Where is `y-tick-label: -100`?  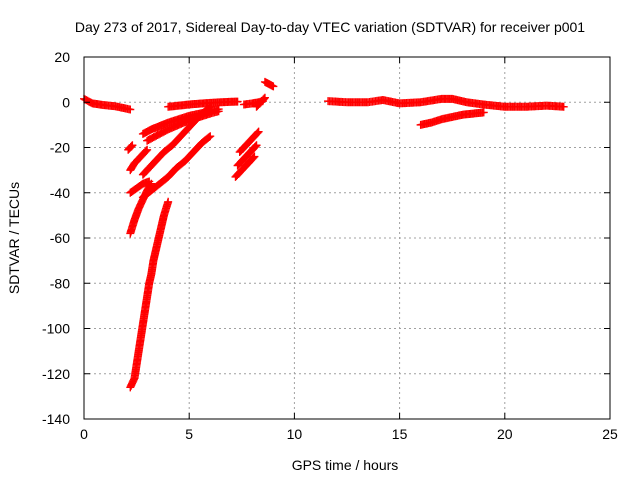 y-tick-label: -100 is located at coordinates (56, 329).